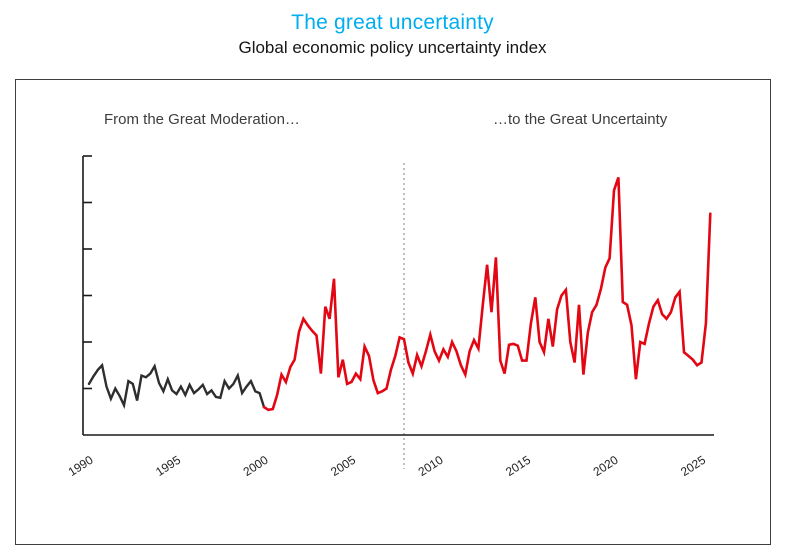 The width and height of the screenshot is (785, 555). What do you see at coordinates (343, 466) in the screenshot?
I see `x-axis-label: 2005` at bounding box center [343, 466].